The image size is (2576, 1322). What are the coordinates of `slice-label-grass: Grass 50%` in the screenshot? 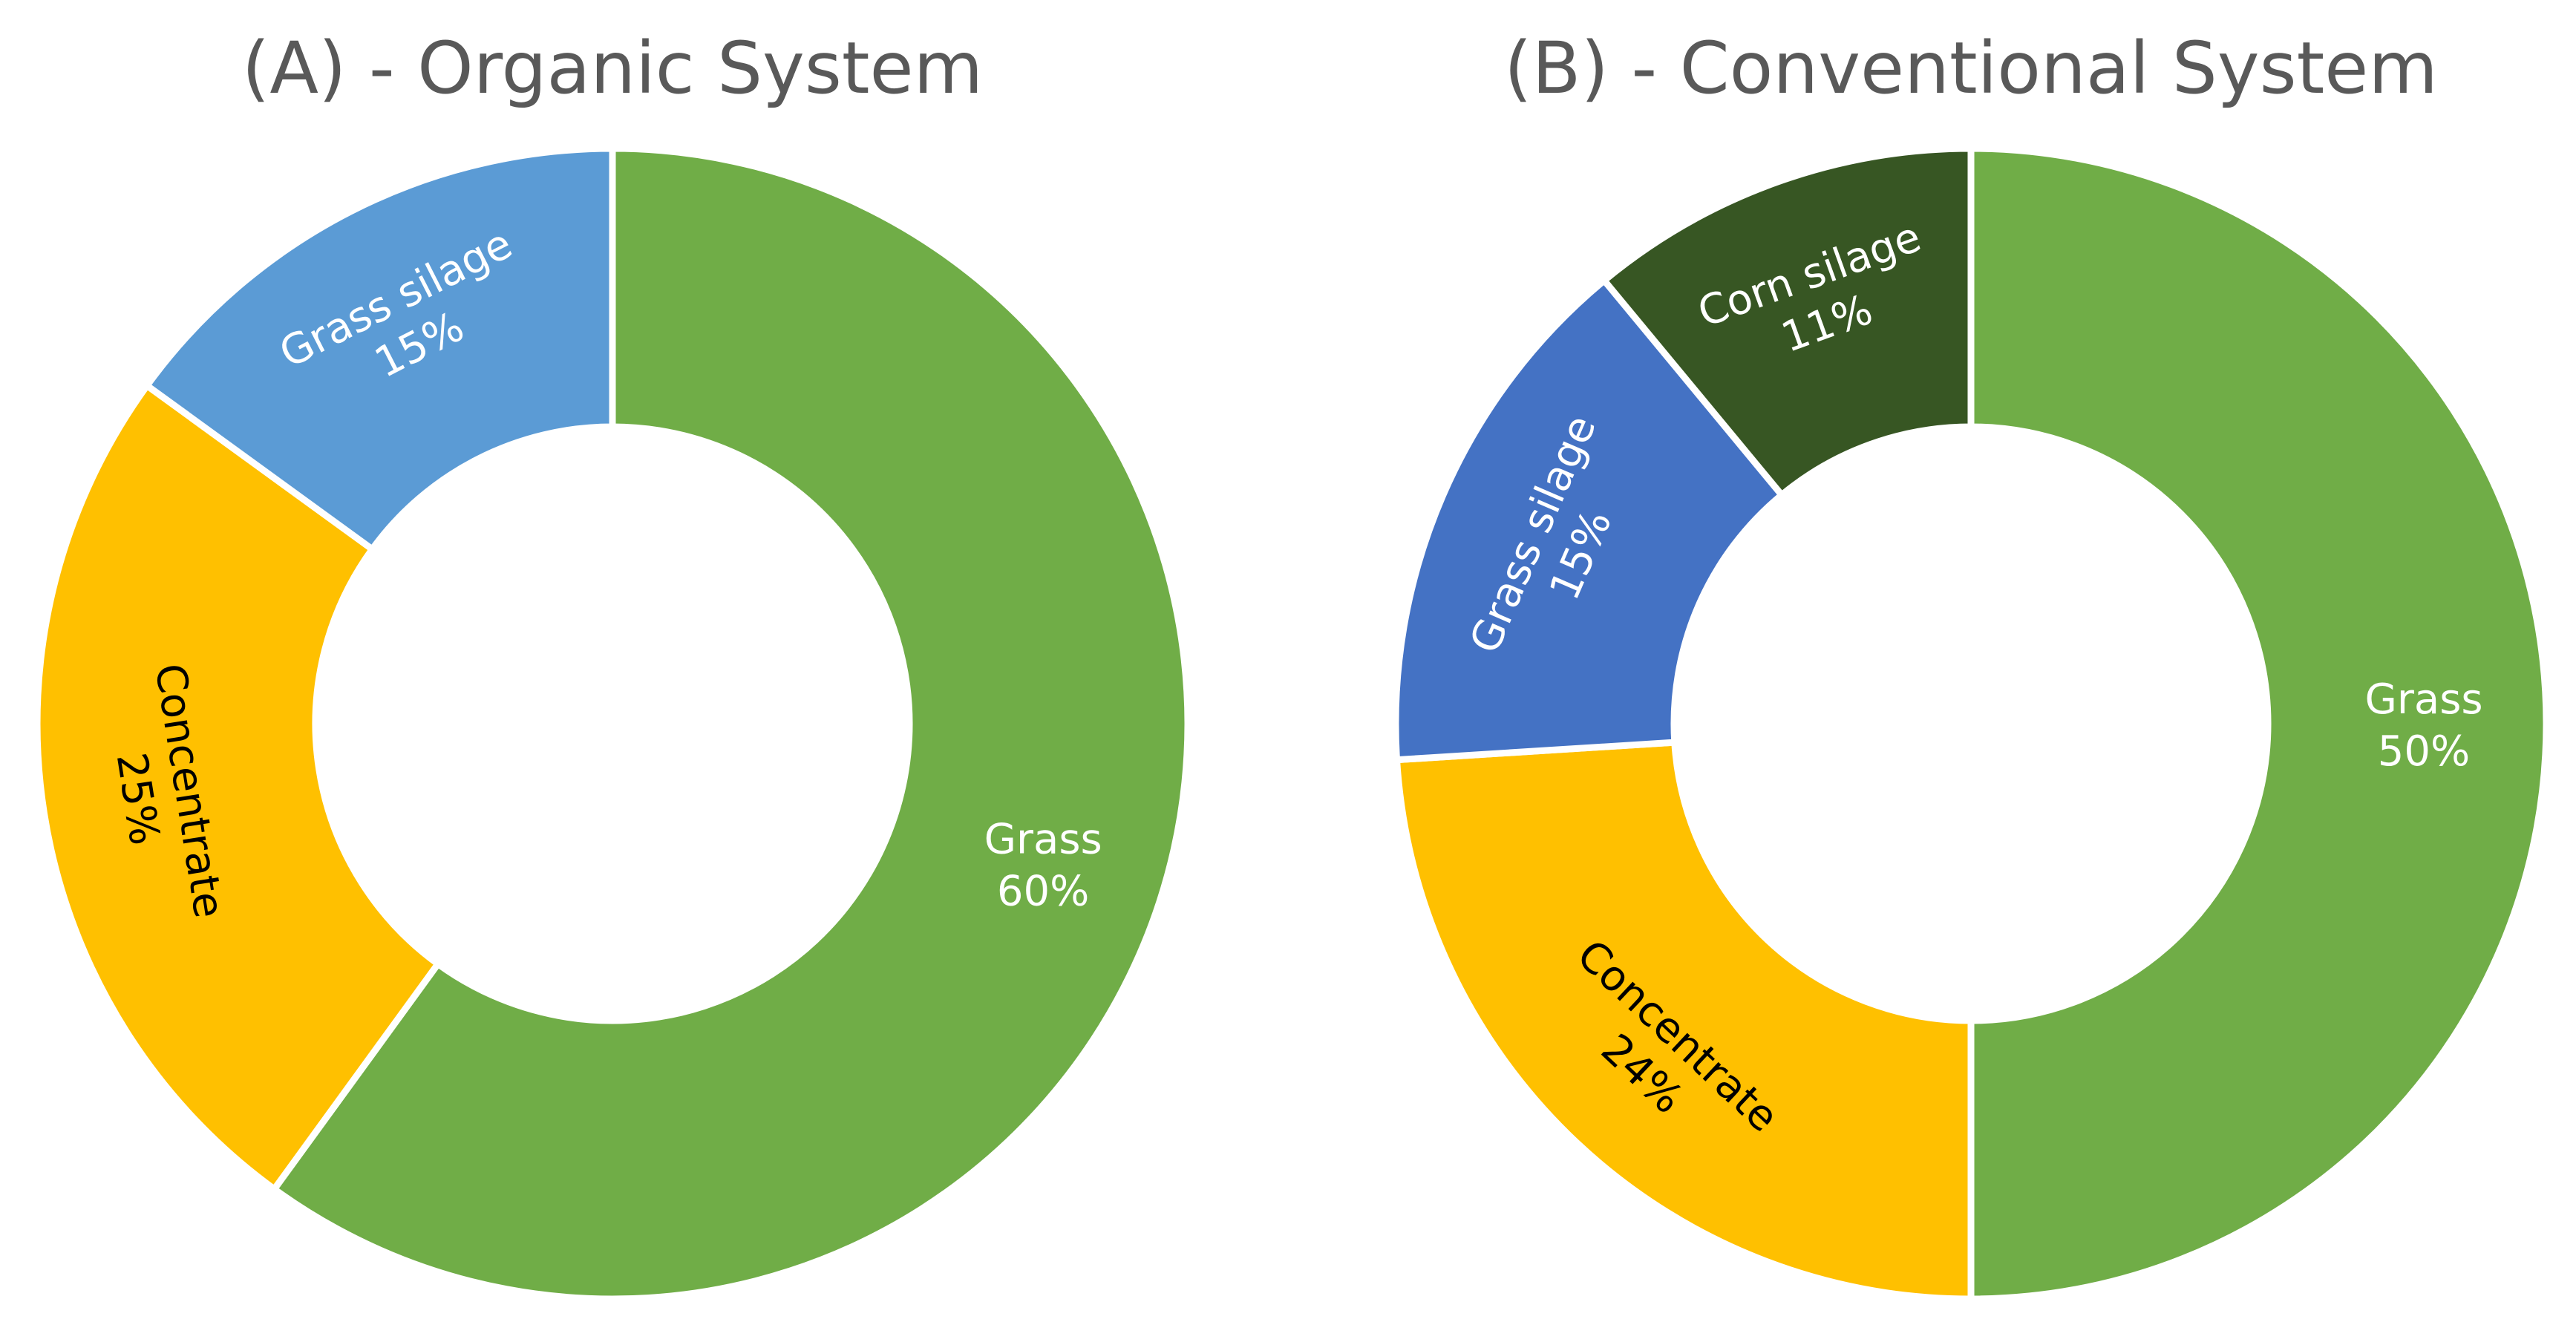 It's located at (2423, 725).